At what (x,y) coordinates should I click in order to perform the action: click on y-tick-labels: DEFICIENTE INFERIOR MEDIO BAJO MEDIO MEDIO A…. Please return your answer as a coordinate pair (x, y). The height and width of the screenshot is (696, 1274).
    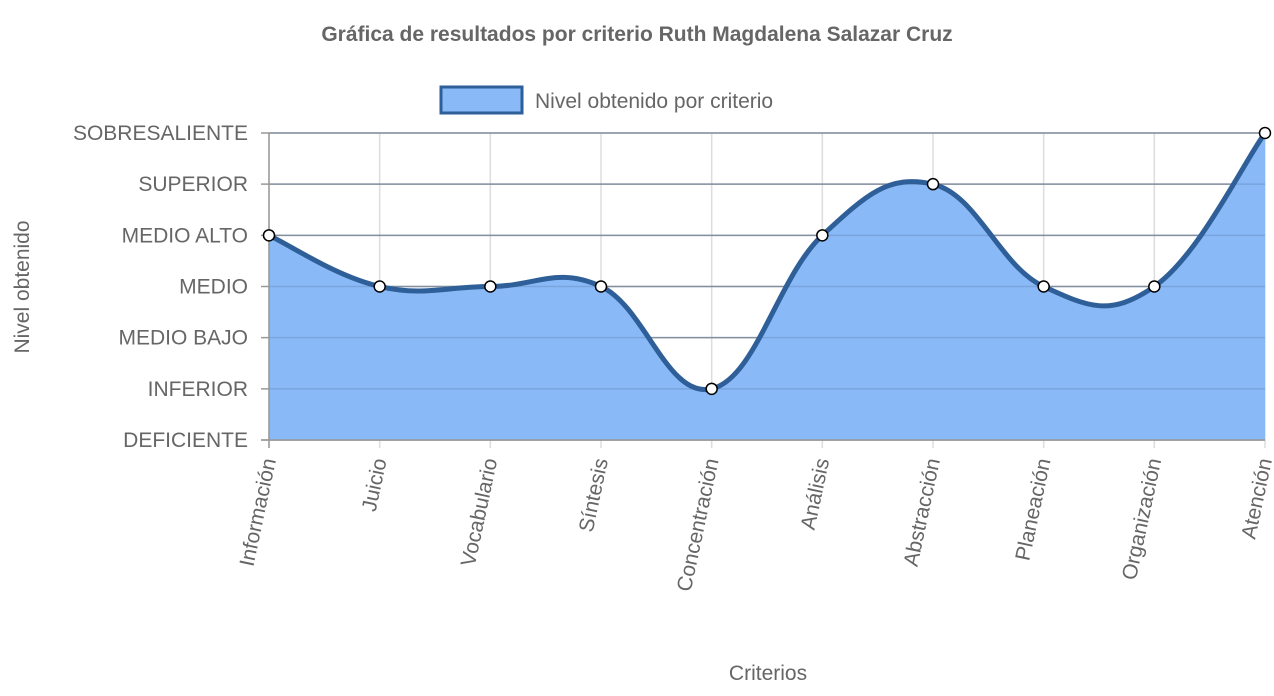
    Looking at the image, I should click on (160, 287).